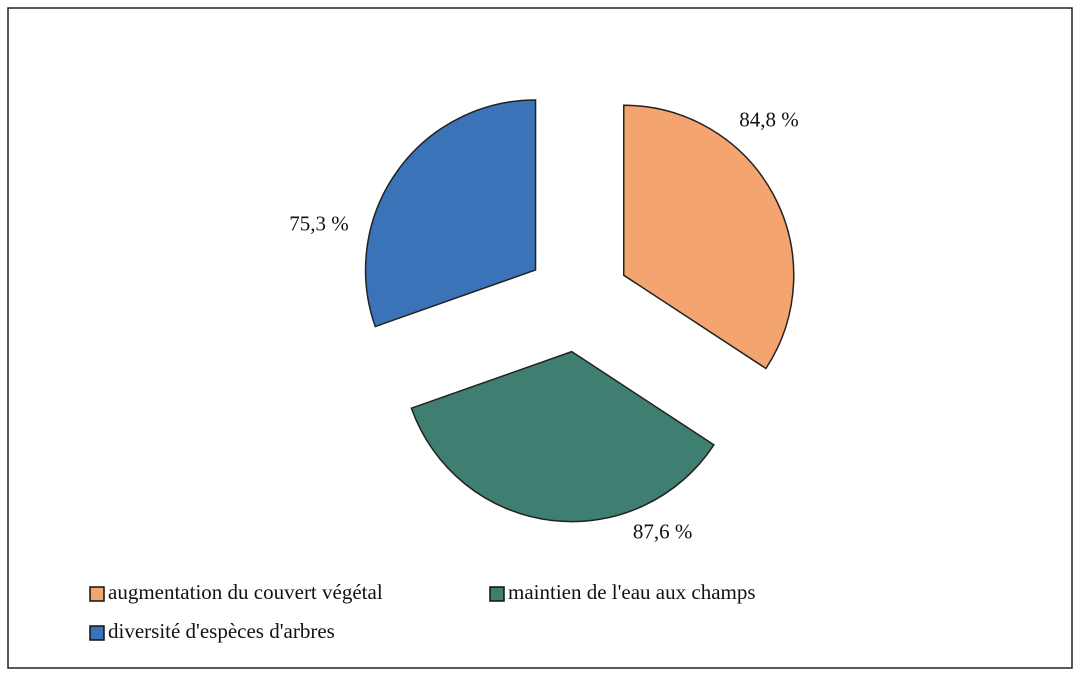 This screenshot has height=677, width=1079. Describe the element at coordinates (245, 592) in the screenshot. I see `legend-label: augmentation du couvert végétal` at that location.